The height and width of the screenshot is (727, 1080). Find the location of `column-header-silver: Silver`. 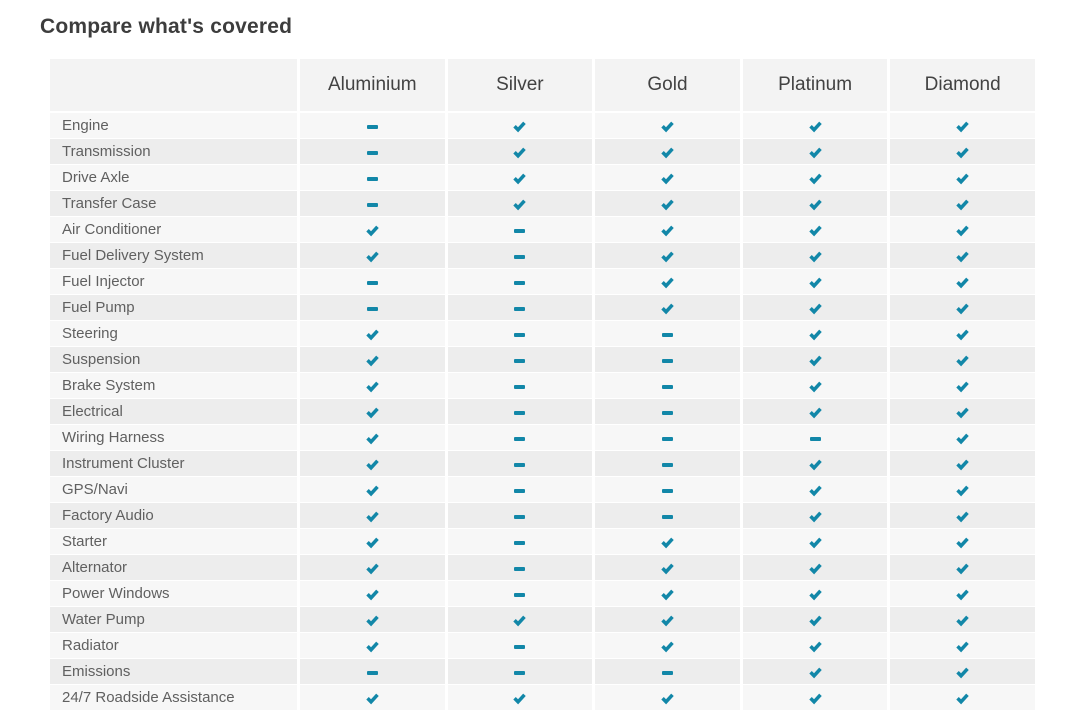

column-header-silver: Silver is located at coordinates (520, 85).